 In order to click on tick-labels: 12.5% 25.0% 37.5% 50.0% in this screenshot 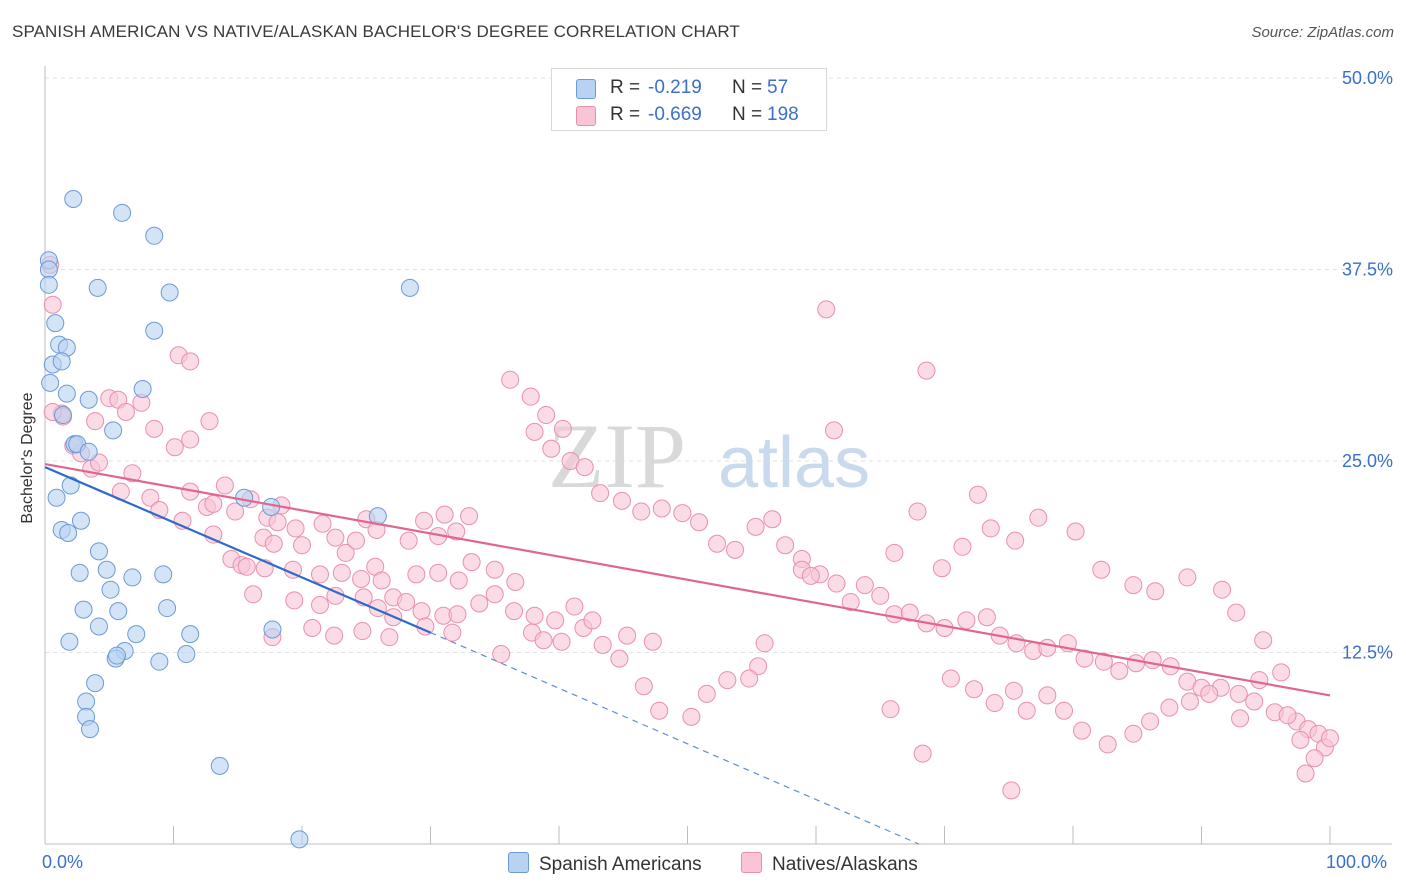, I will do `click(1367, 365)`.